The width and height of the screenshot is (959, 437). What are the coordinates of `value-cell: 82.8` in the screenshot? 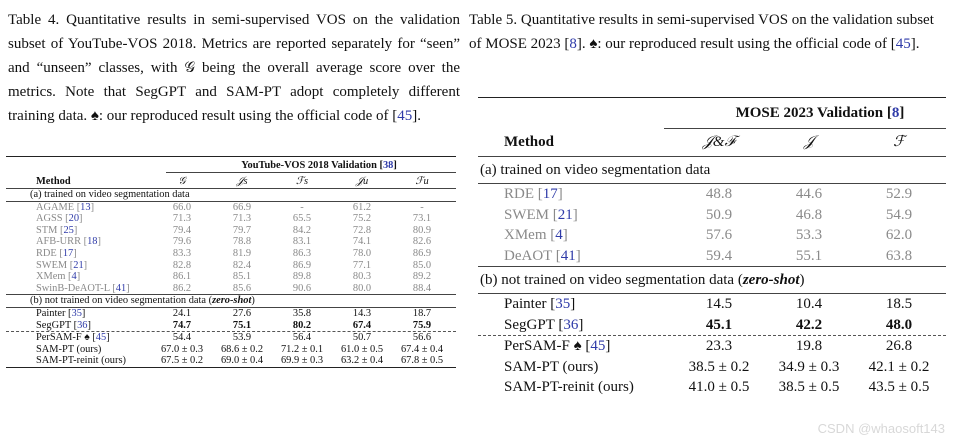 It's located at (182, 265).